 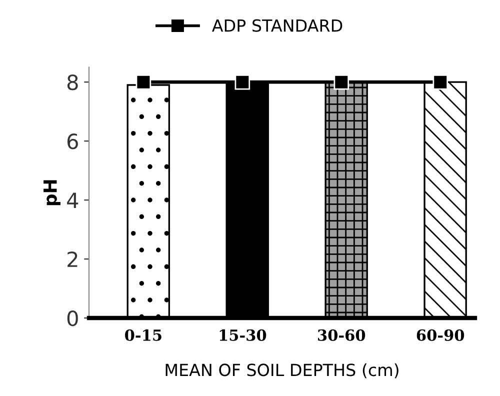 What do you see at coordinates (72, 318) in the screenshot?
I see `y-tick-label: 0` at bounding box center [72, 318].